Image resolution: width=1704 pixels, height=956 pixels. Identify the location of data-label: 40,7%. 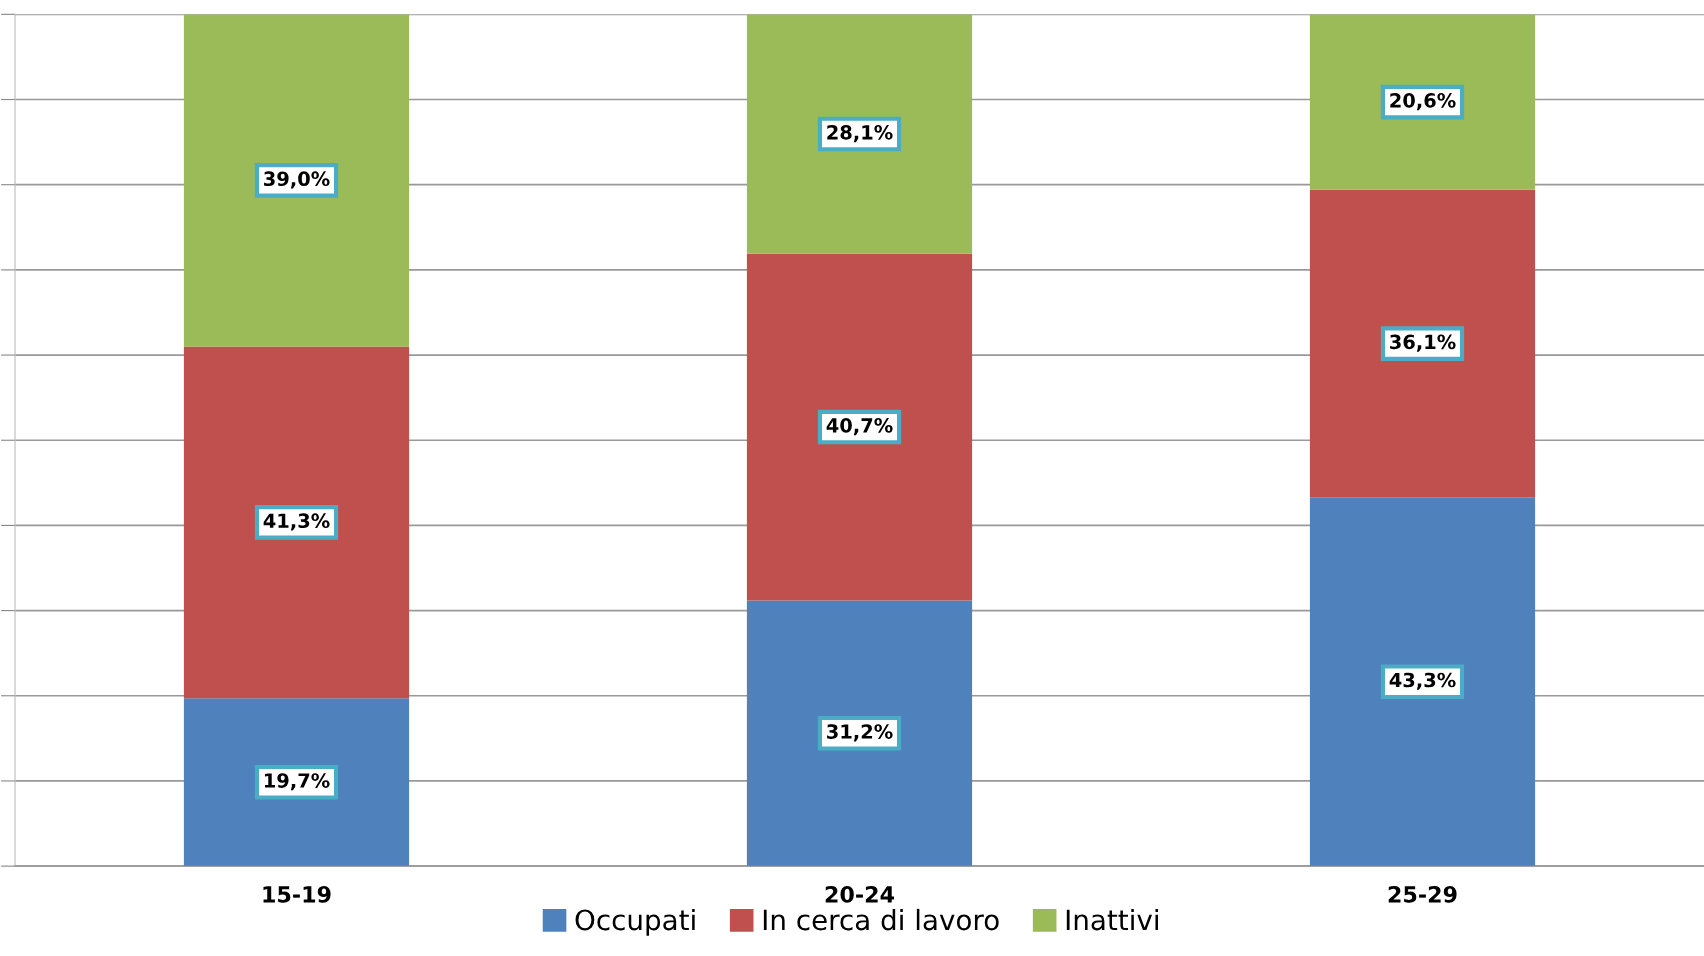
(859, 426).